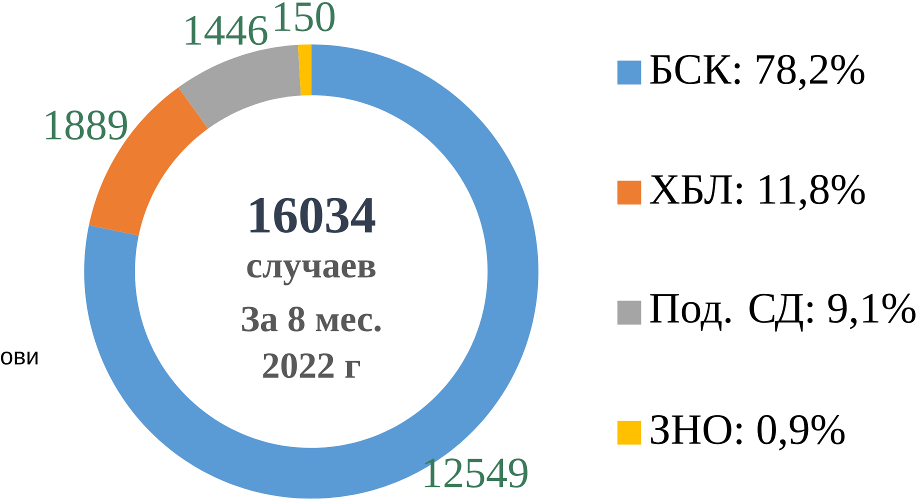  What do you see at coordinates (311, 273) in the screenshot?
I see `text: случаев` at bounding box center [311, 273].